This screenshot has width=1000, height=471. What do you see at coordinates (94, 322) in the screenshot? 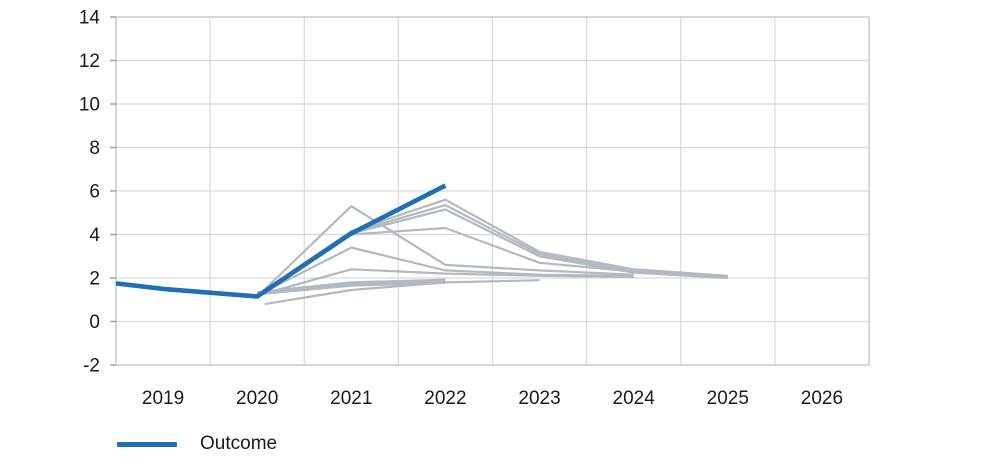
I see `y-axis-tick-label: 0` at bounding box center [94, 322].